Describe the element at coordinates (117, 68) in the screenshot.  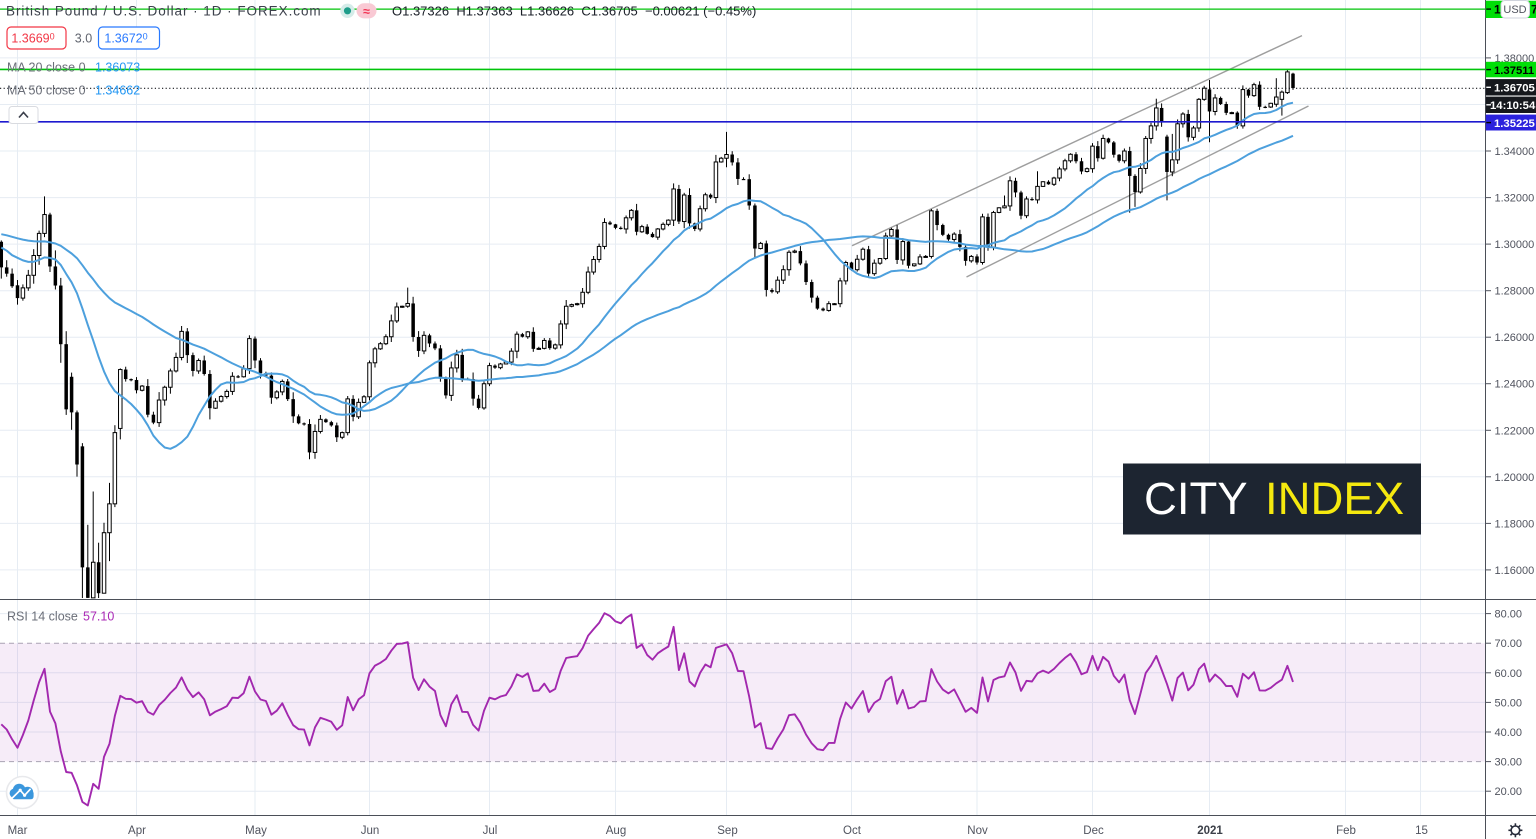
I see `svg-text: 1.36073` at that location.